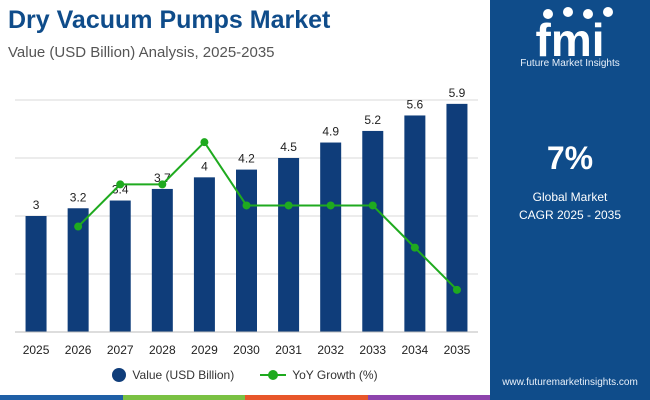 The image size is (650, 400). Describe the element at coordinates (273, 375) in the screenshot. I see `legend-line-swatch` at that location.